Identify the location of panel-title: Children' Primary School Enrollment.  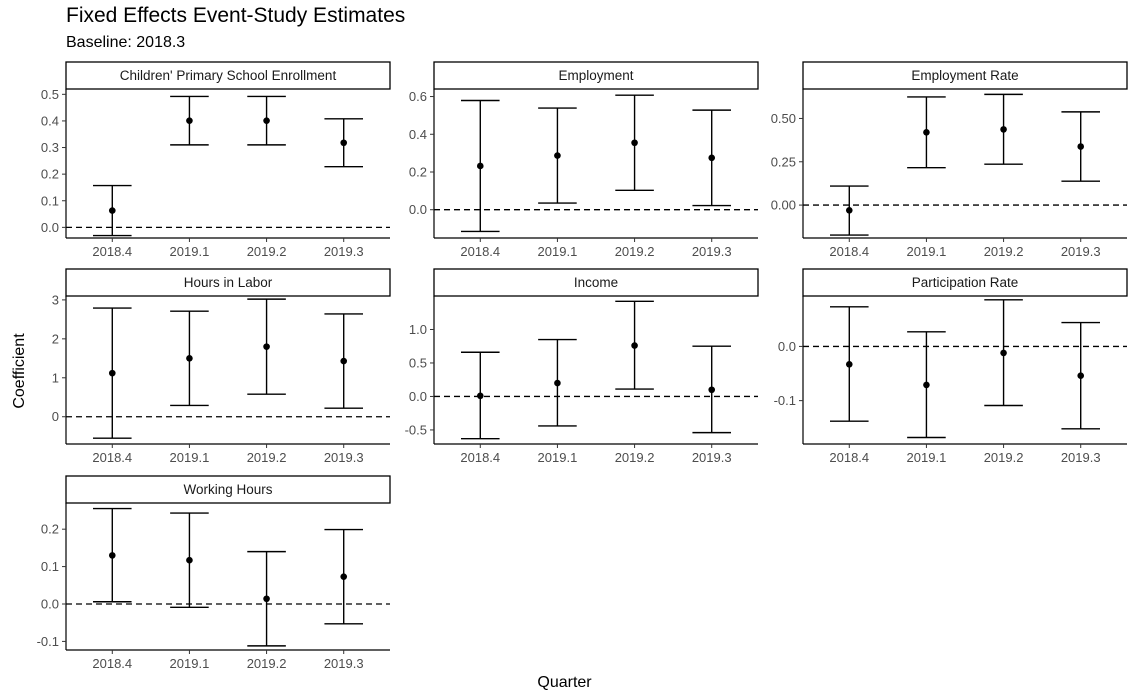
(228, 75).